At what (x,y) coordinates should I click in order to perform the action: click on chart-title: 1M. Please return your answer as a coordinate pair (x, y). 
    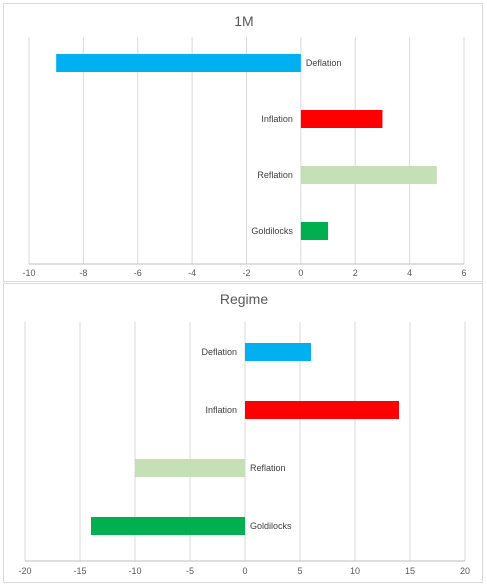
    Looking at the image, I should click on (243, 21).